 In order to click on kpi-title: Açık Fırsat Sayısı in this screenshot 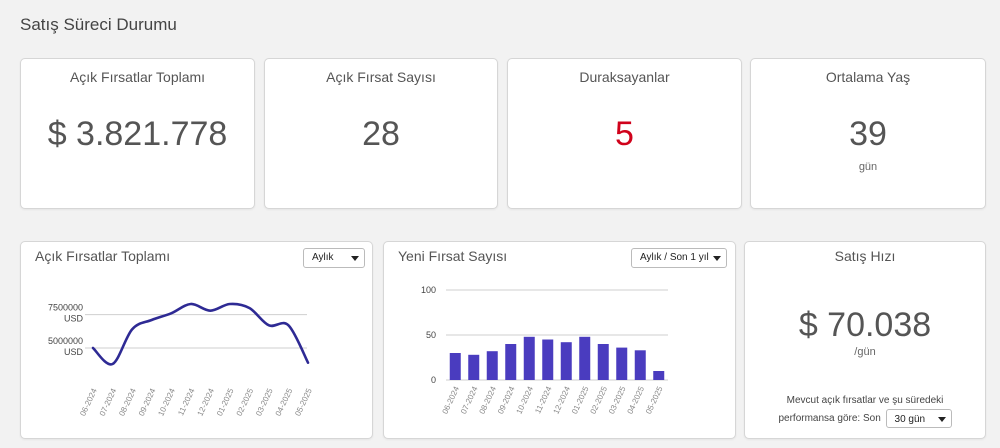, I will do `click(381, 77)`.